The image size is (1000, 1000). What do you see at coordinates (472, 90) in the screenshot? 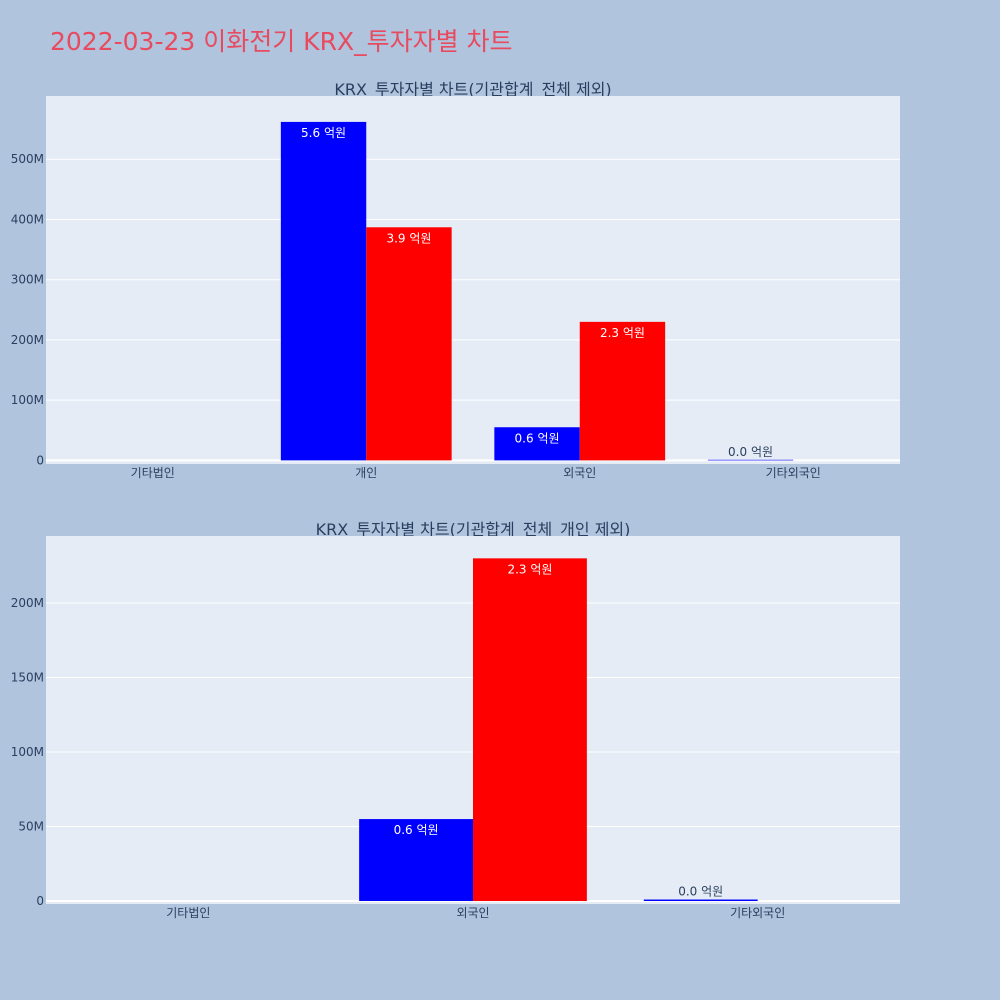
I see `chart-title: KRX_투자자별 차트(기관합계_전체 제외)` at bounding box center [472, 90].